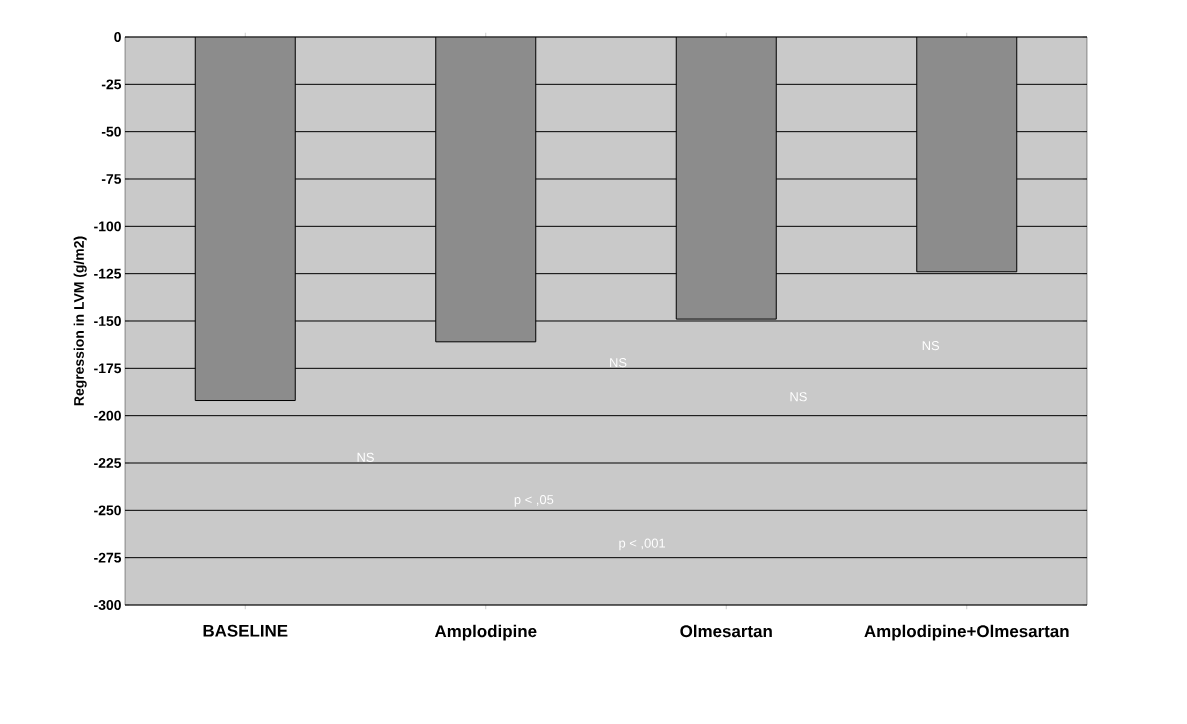 The image size is (1187, 724). What do you see at coordinates (108, 273) in the screenshot?
I see `y-tick-label: -125` at bounding box center [108, 273].